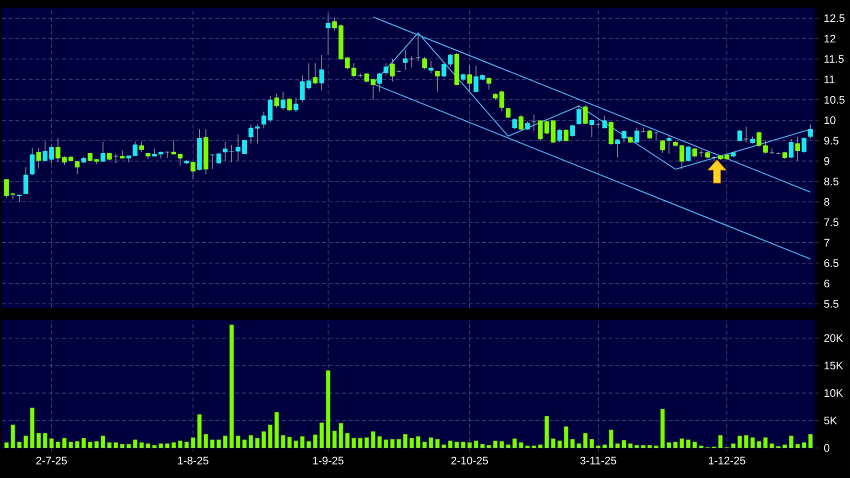 This screenshot has height=478, width=850. I want to click on y-tick-label: 10.5, so click(834, 100).